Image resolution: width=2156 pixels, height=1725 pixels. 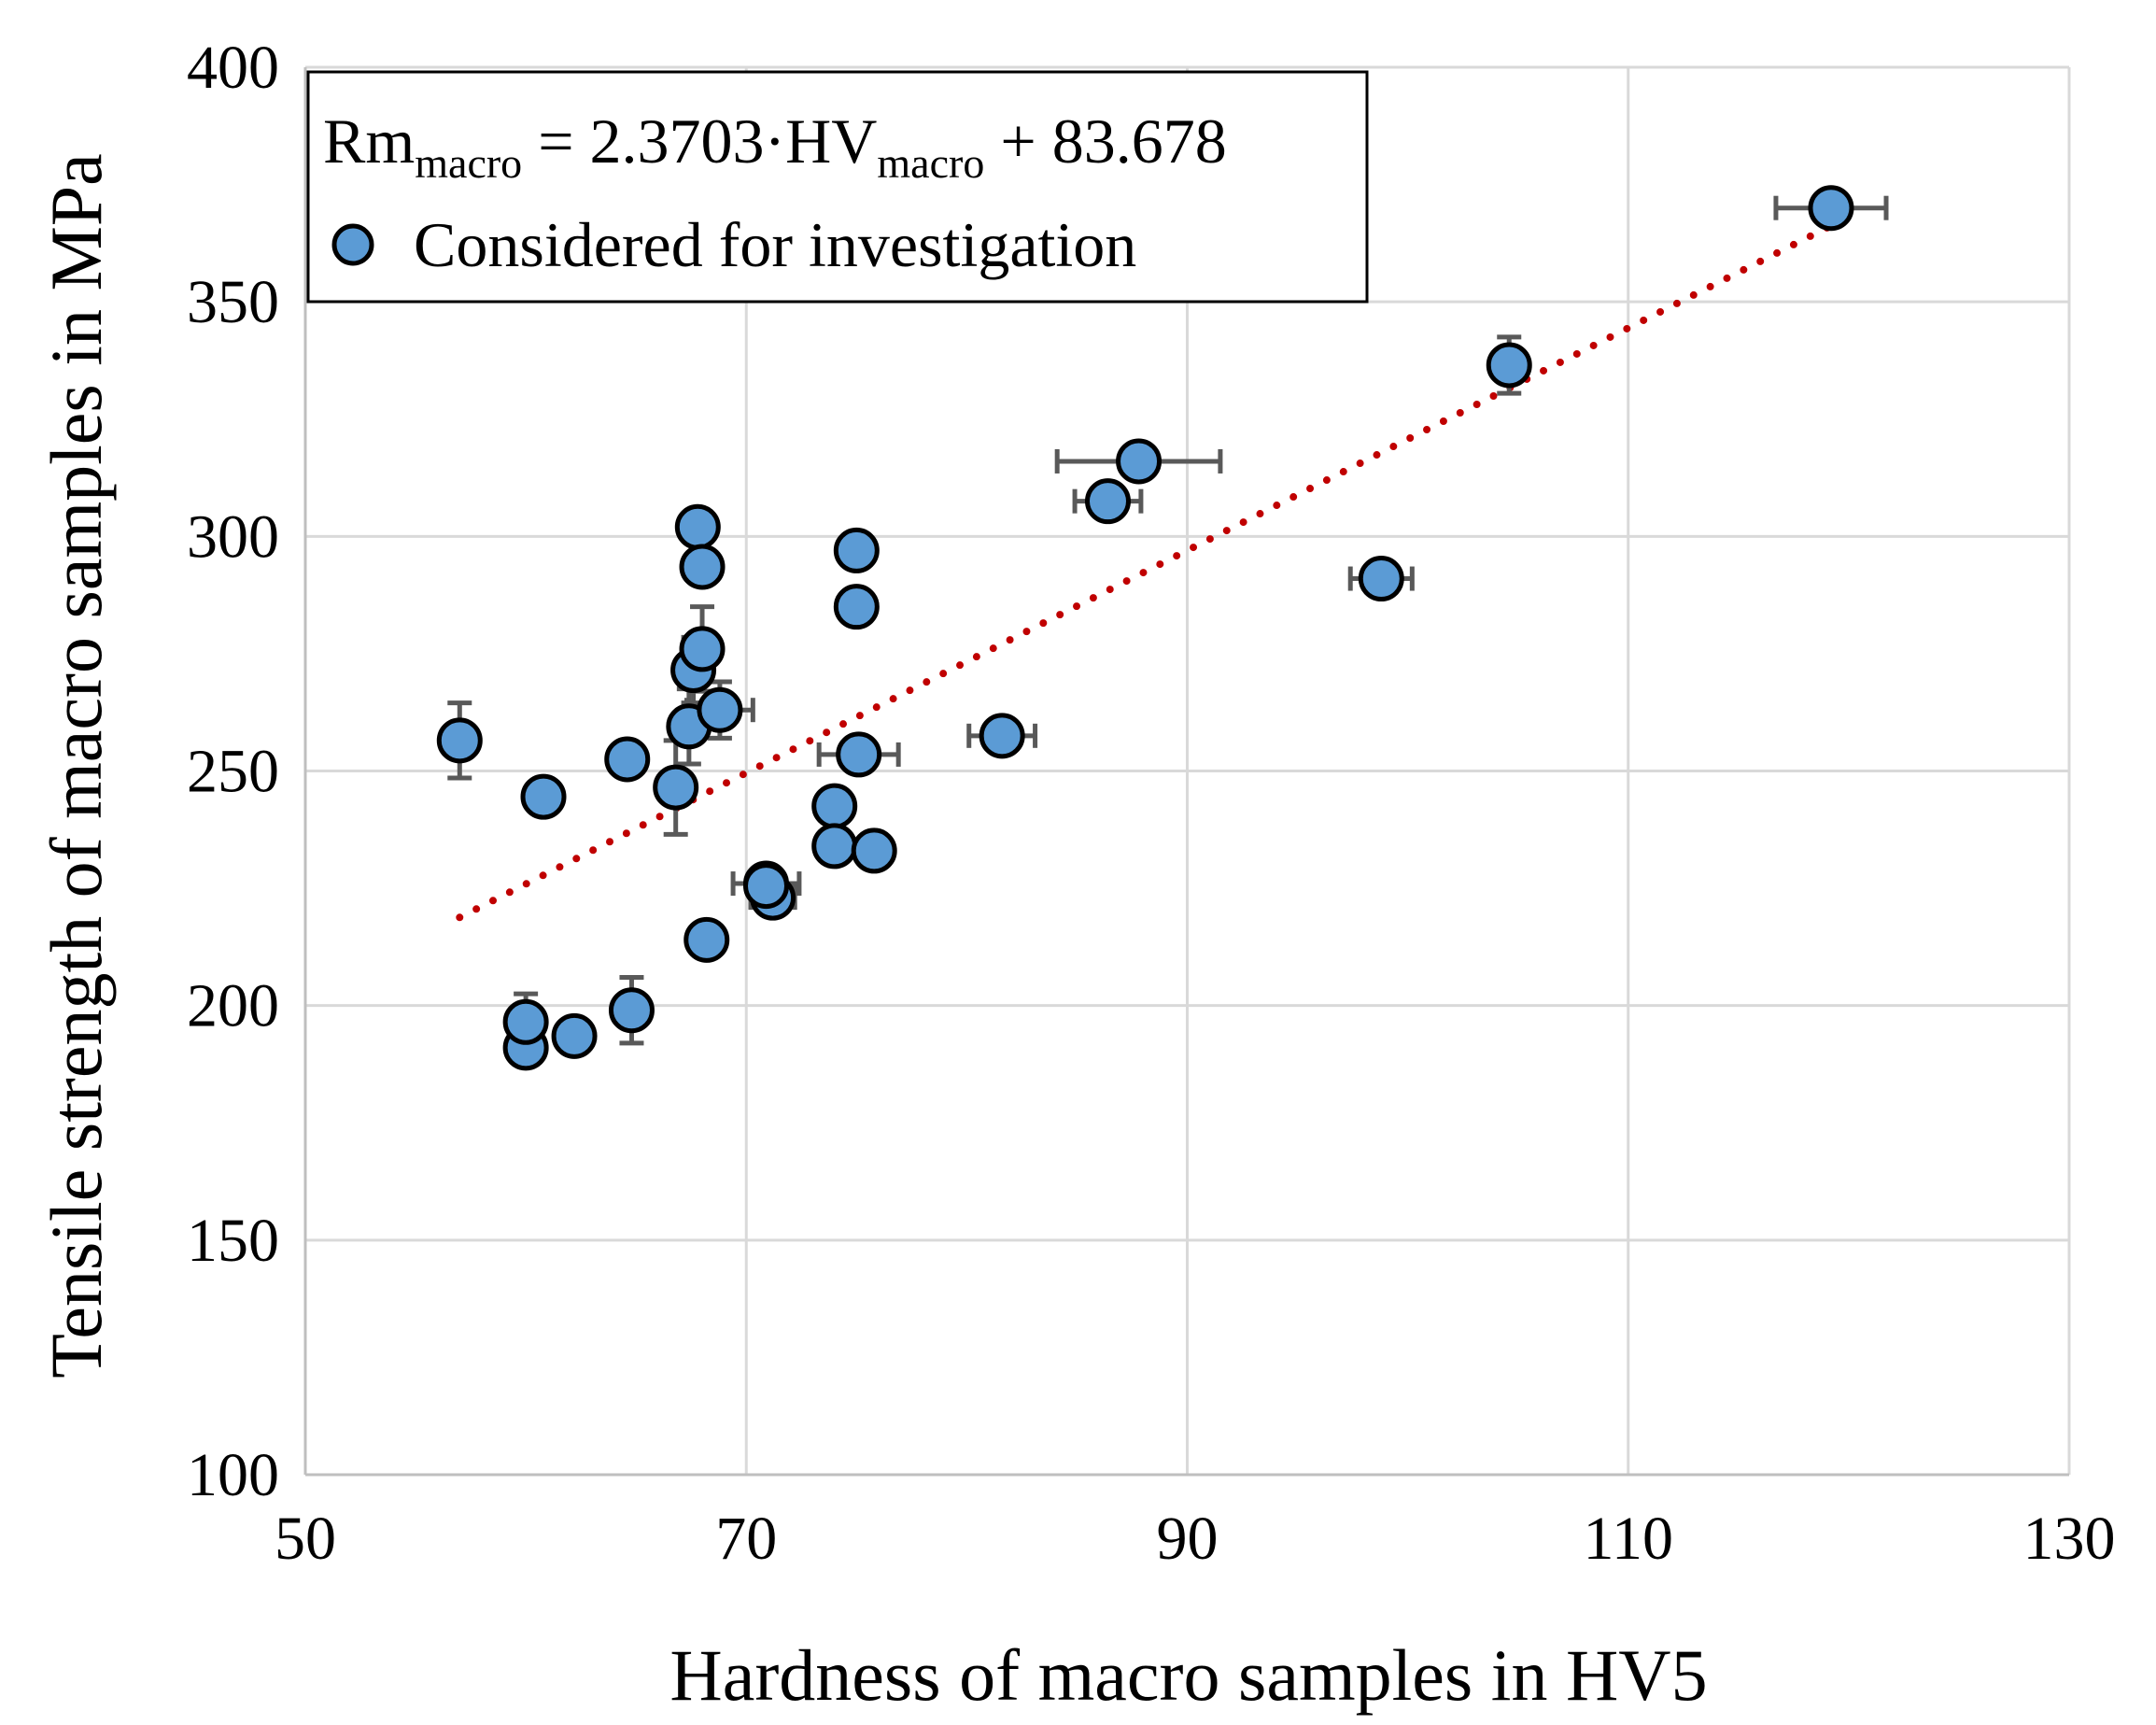 I want to click on x-tick-labels: 50 70 90 110 130, so click(x=1195, y=1539).